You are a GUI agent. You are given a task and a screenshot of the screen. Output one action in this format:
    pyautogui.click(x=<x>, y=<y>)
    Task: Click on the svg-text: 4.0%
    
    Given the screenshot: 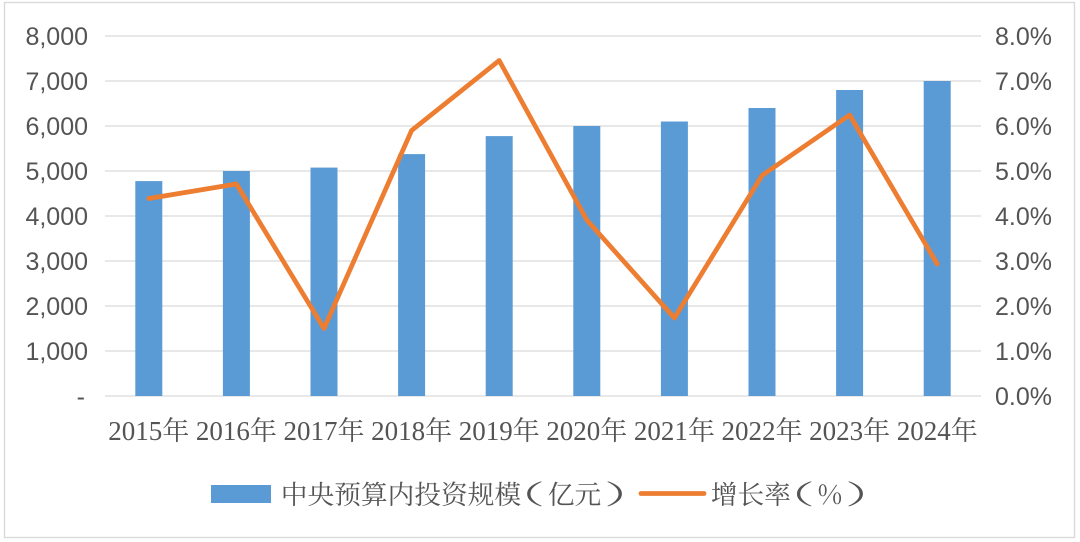 What is the action you would take?
    pyautogui.click(x=1023, y=217)
    